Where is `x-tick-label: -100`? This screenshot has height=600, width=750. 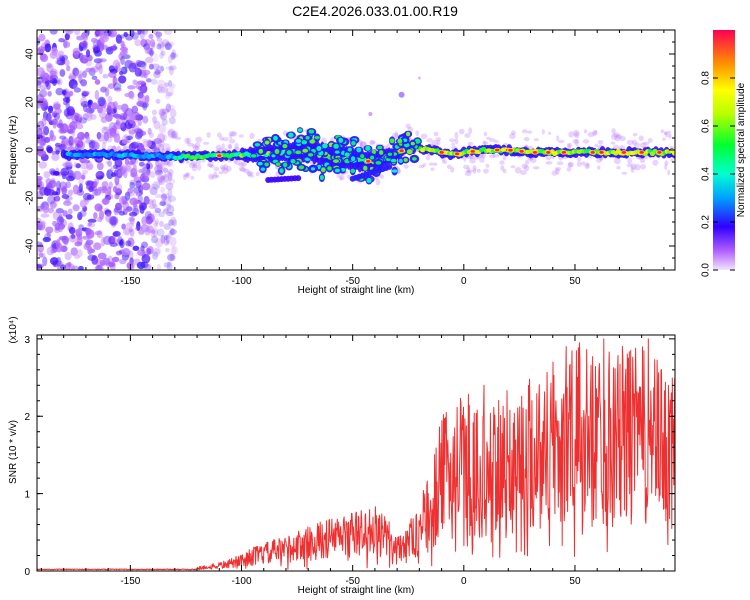
x-tick-label: -100 is located at coordinates (242, 281).